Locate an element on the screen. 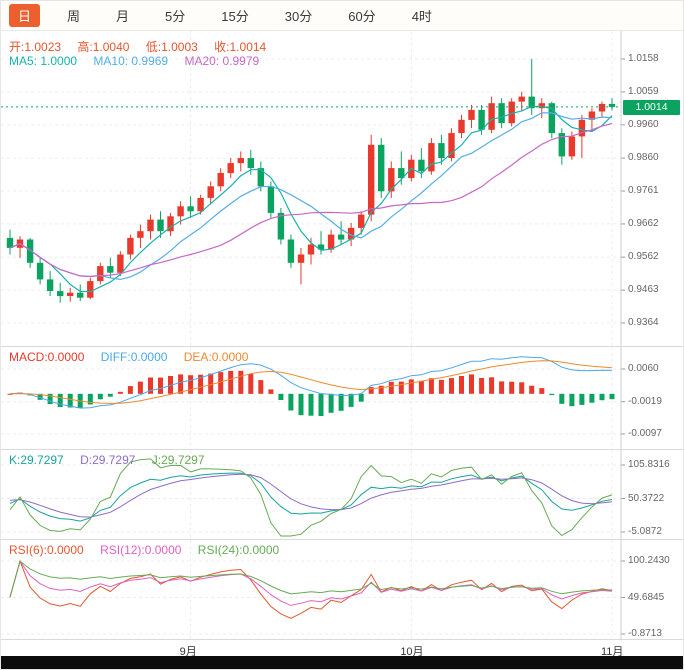  x-axis: 9月 10月 11月 is located at coordinates (342, 648).